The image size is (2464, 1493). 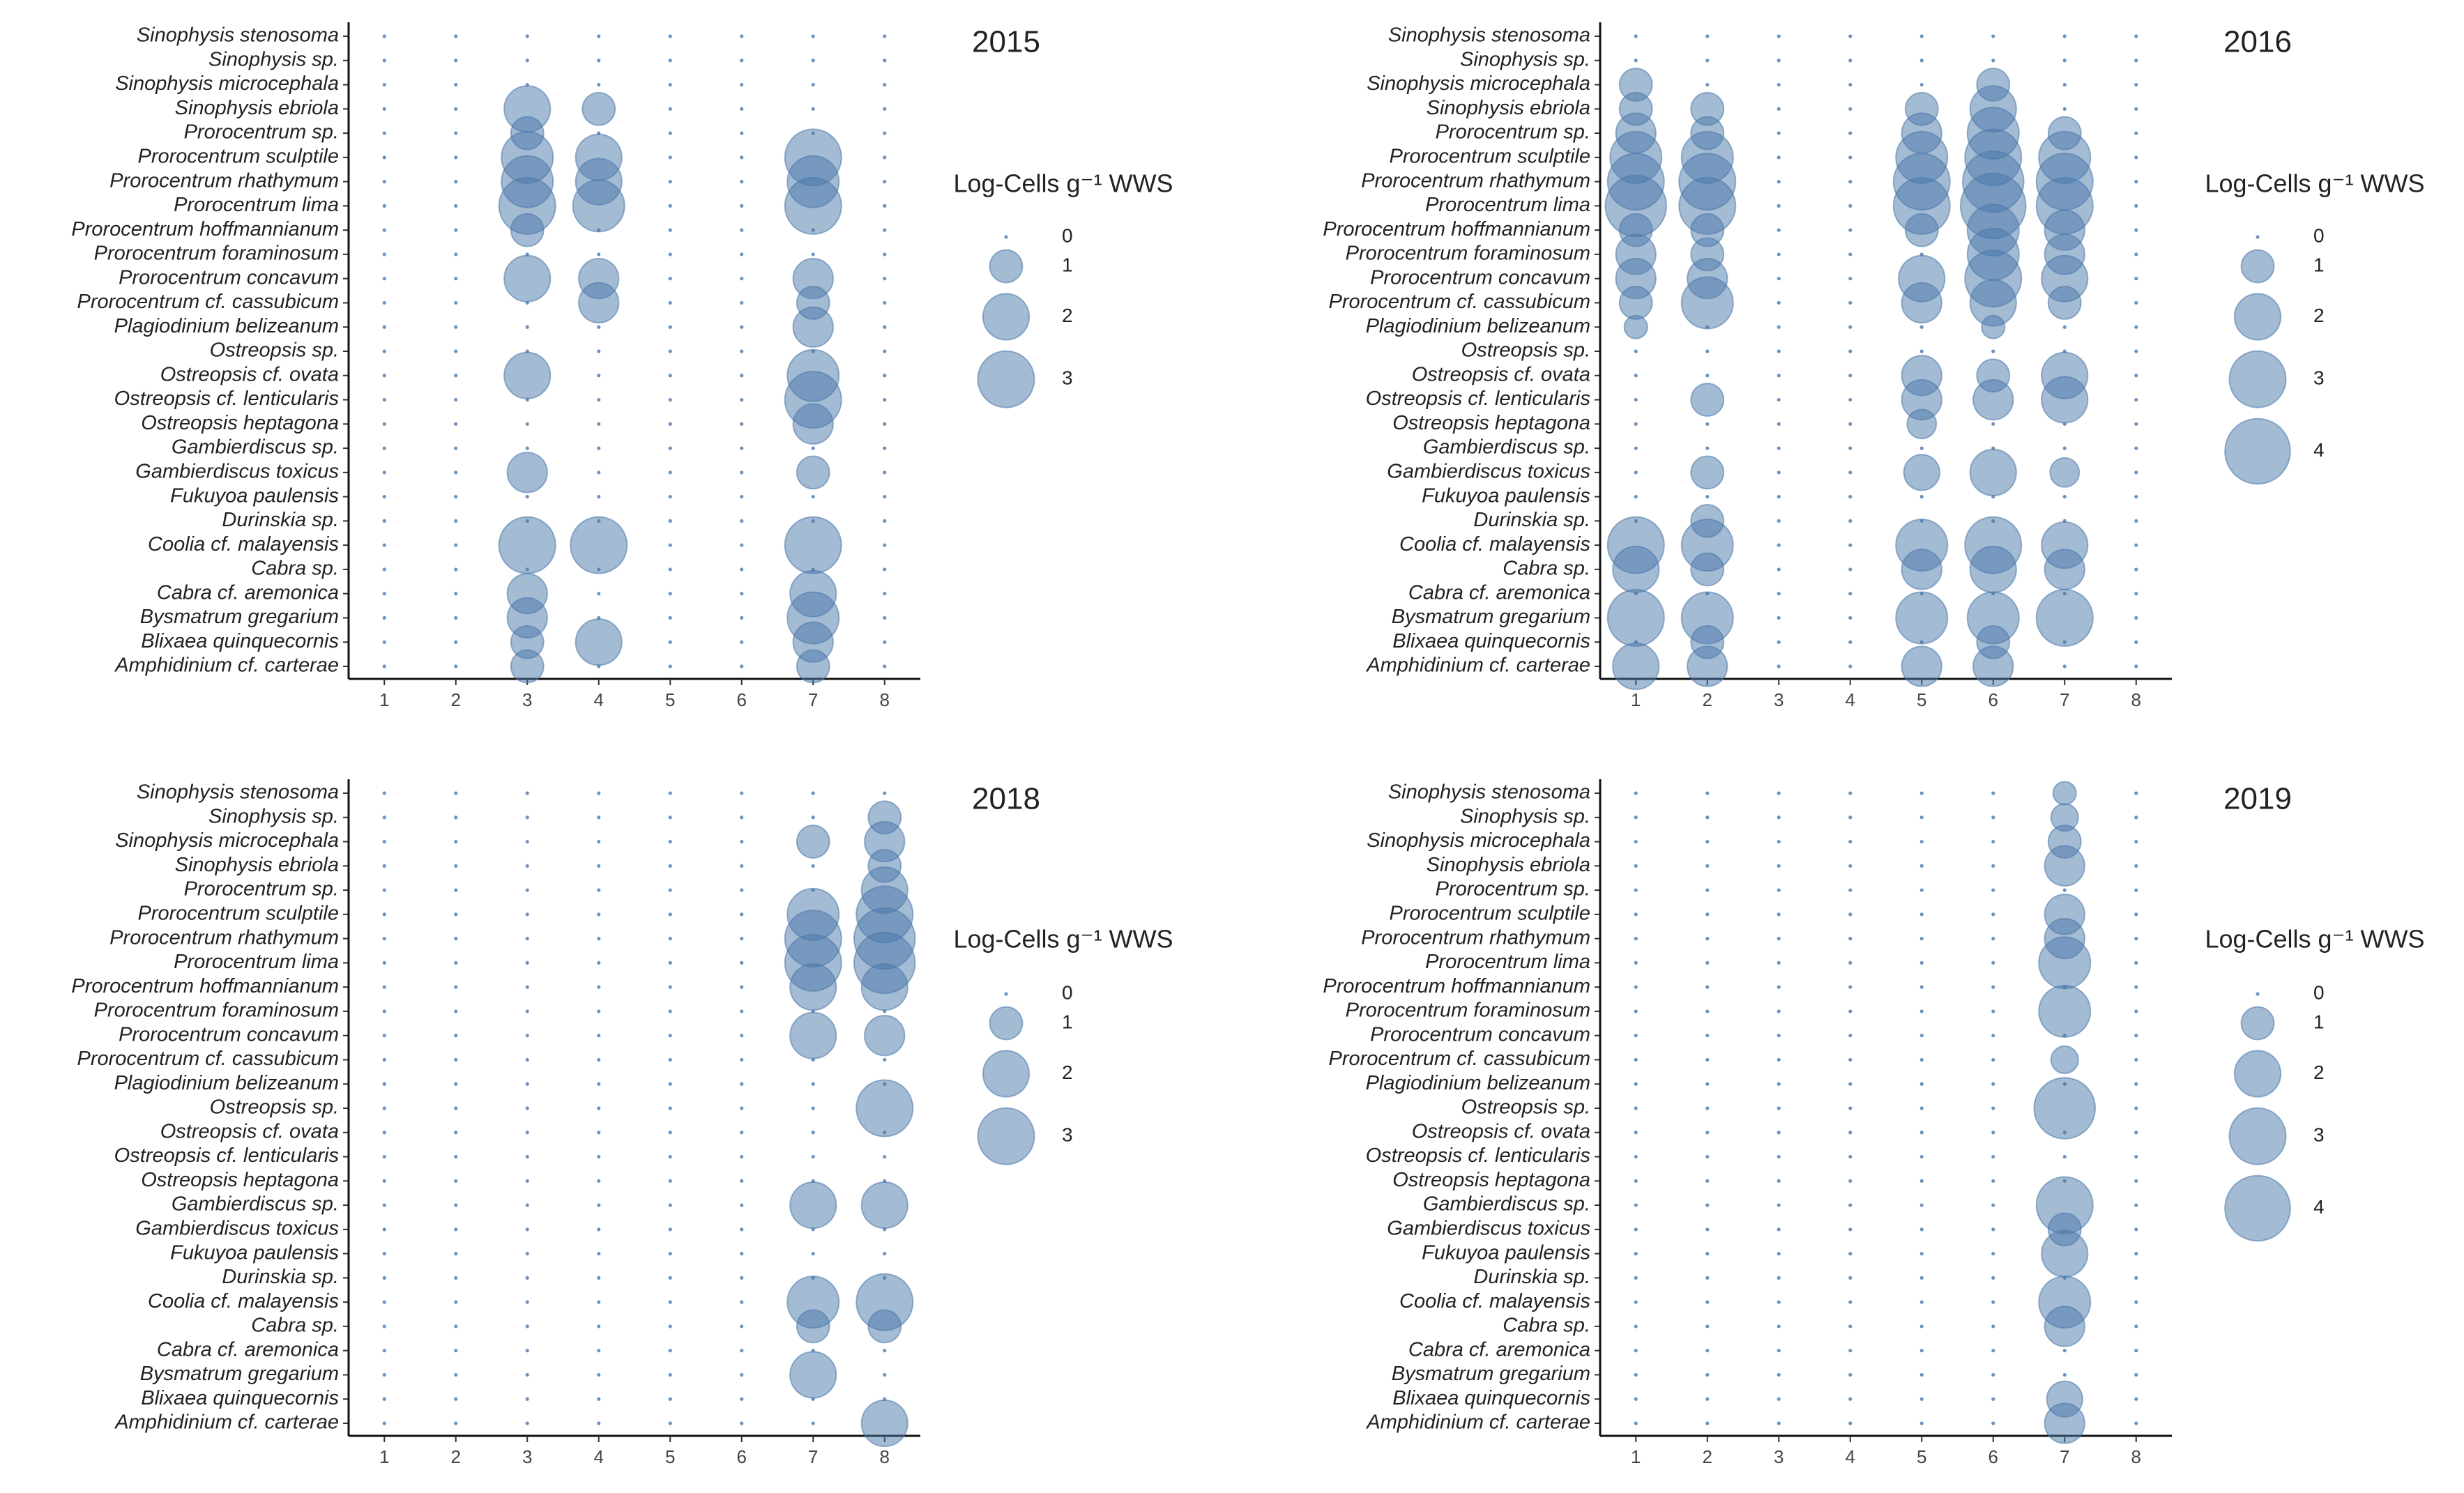 I want to click on species-label: Ostreopsis heptagona, so click(x=240, y=423).